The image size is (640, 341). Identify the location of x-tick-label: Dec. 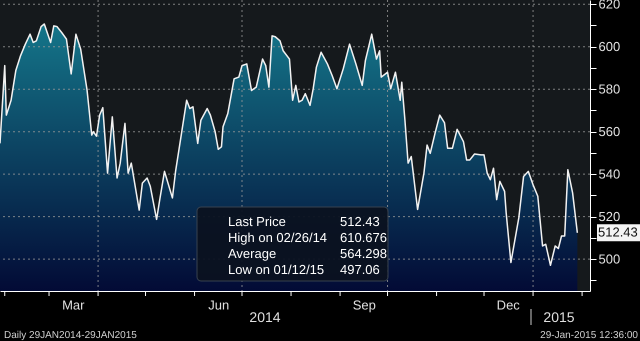
(508, 305).